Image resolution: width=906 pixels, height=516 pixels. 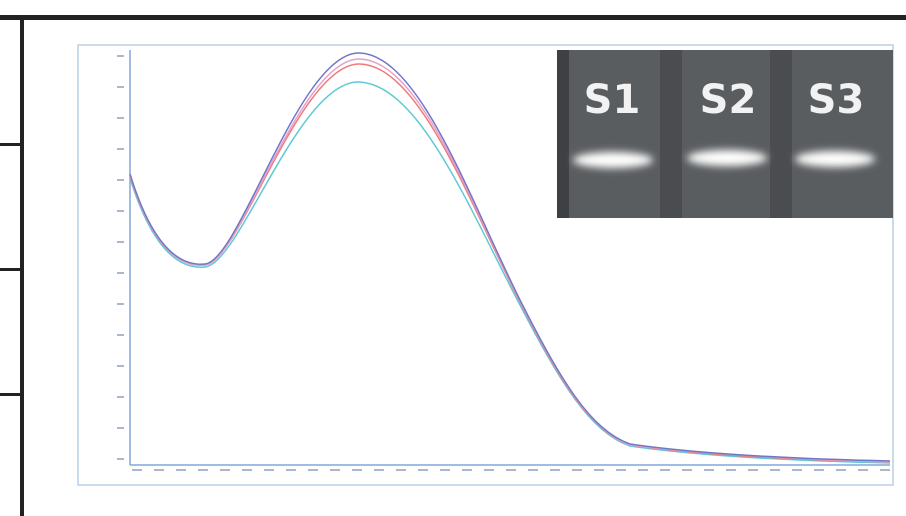 I want to click on lane-label: S1, so click(x=612, y=100).